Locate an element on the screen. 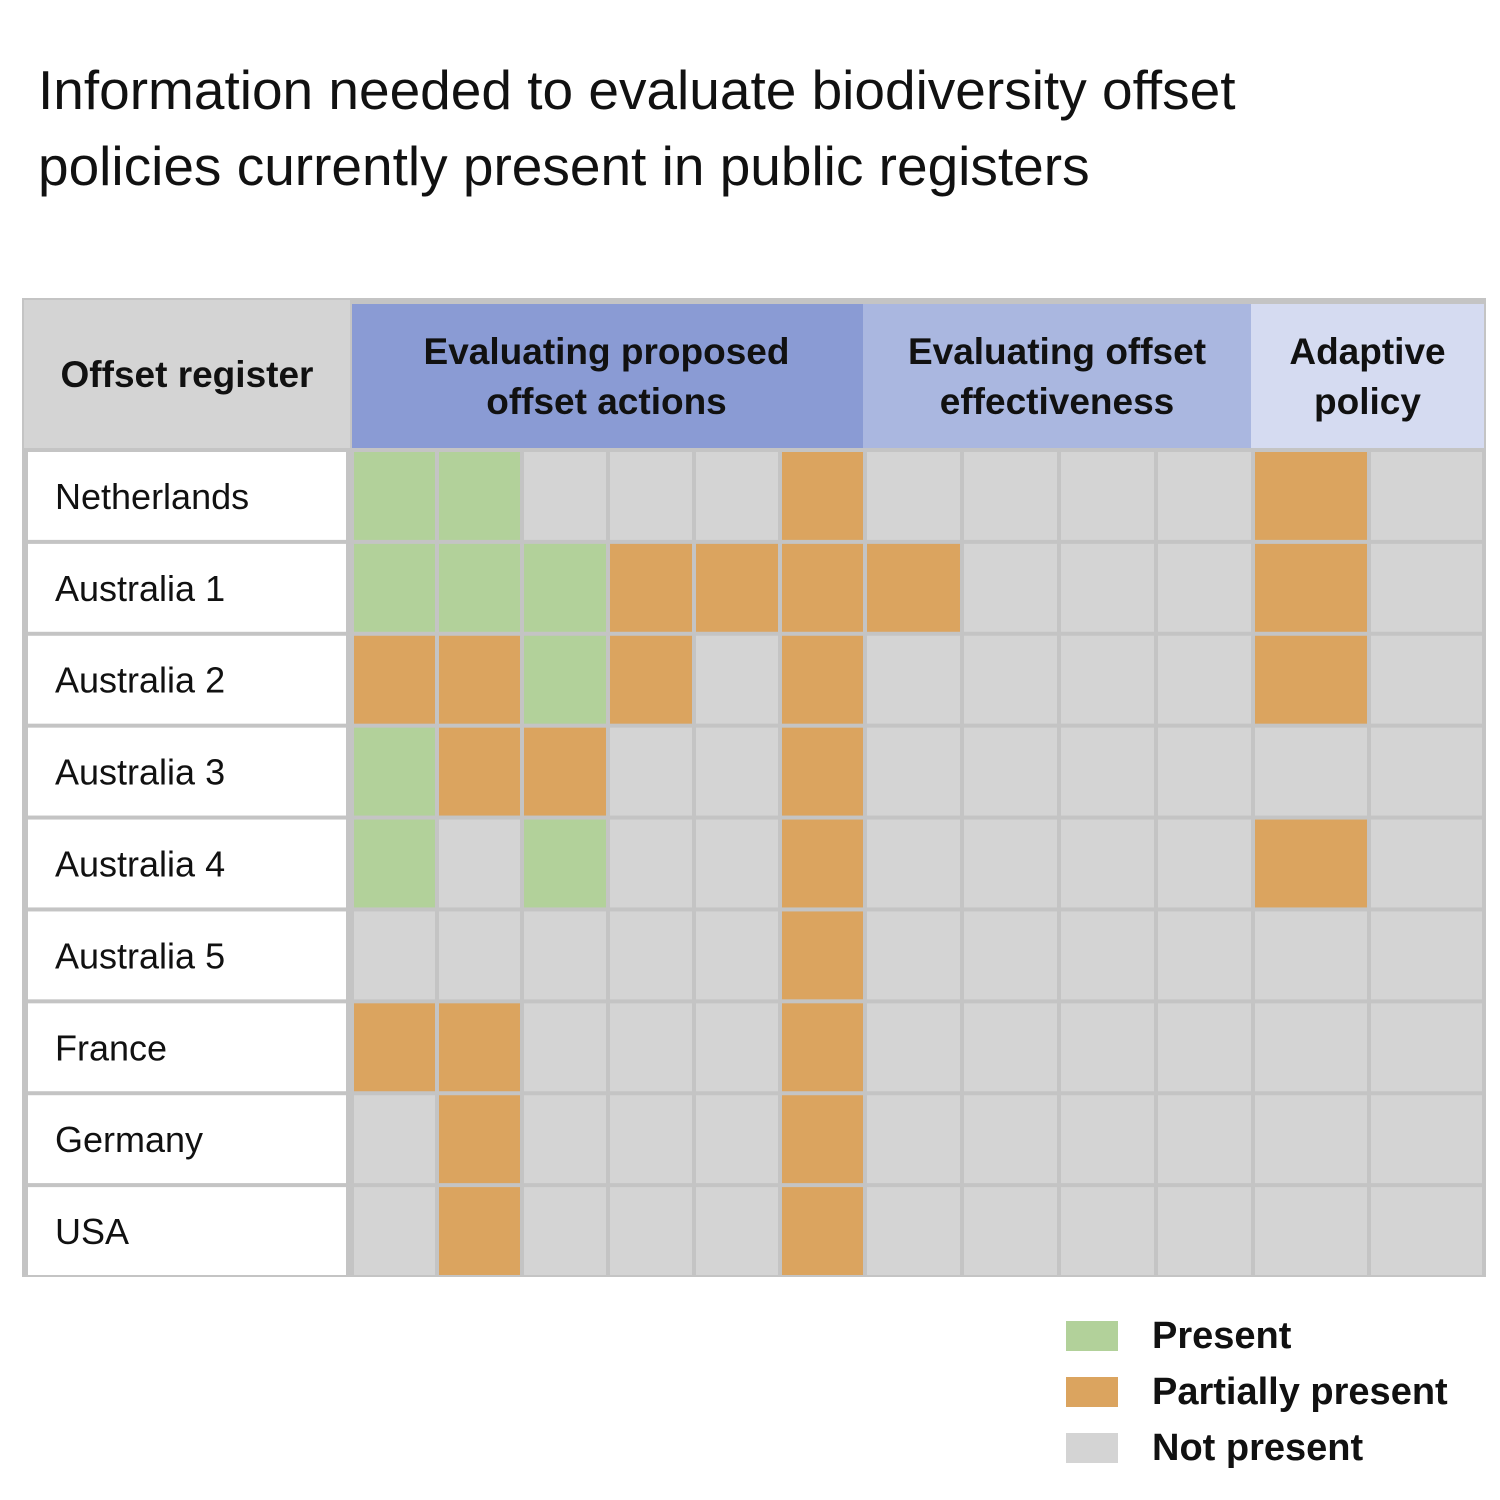  column-group-label-3-line-1: Adaptive is located at coordinates (1367, 351).